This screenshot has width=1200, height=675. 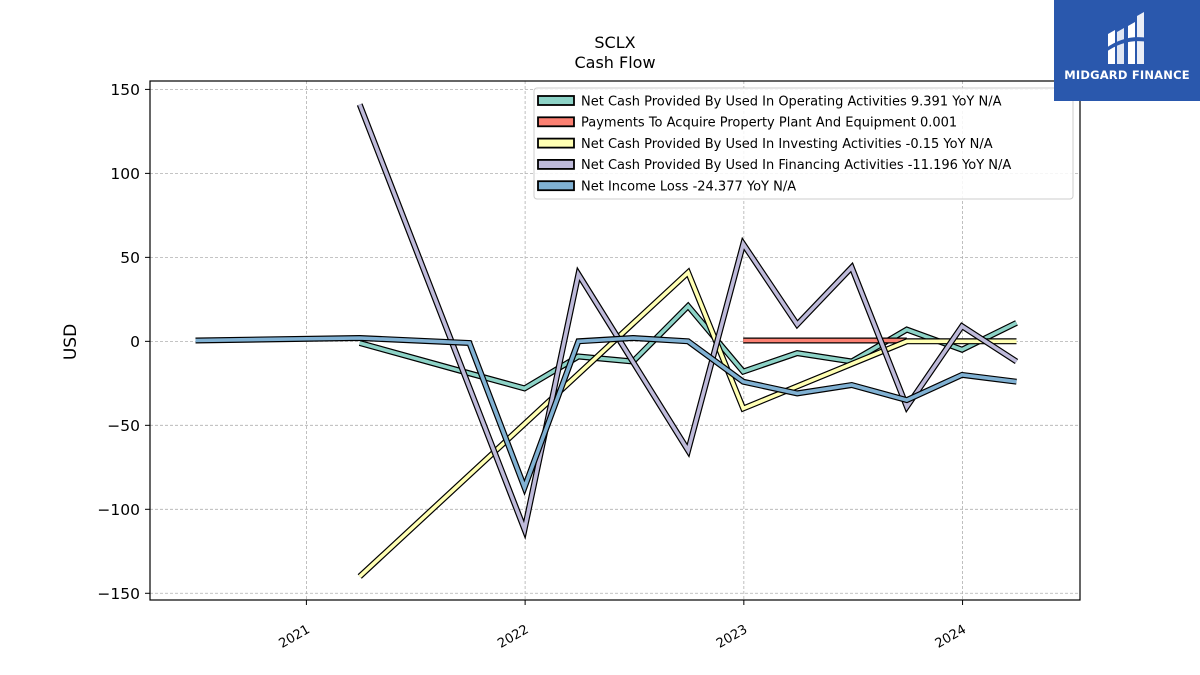 What do you see at coordinates (125, 90) in the screenshot?
I see `y-tick-label: 150` at bounding box center [125, 90].